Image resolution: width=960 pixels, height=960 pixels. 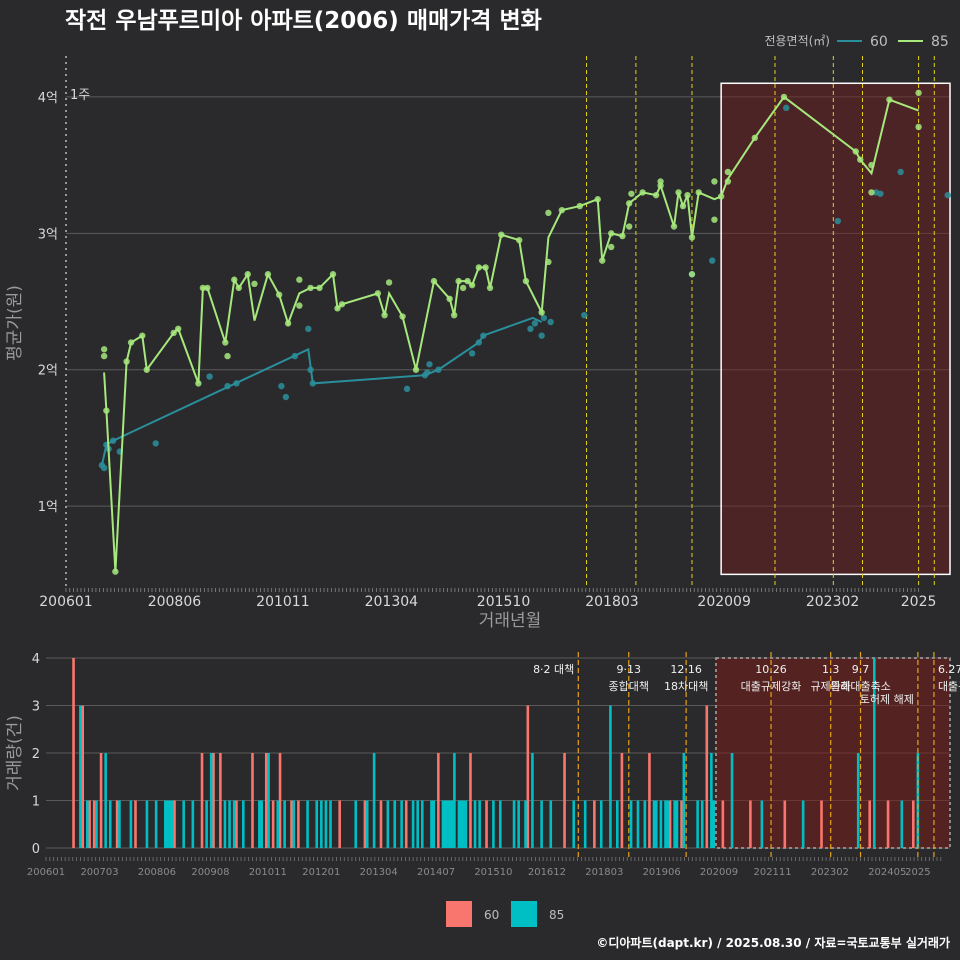 I want to click on x-tick-label: 201011, so click(x=268, y=872).